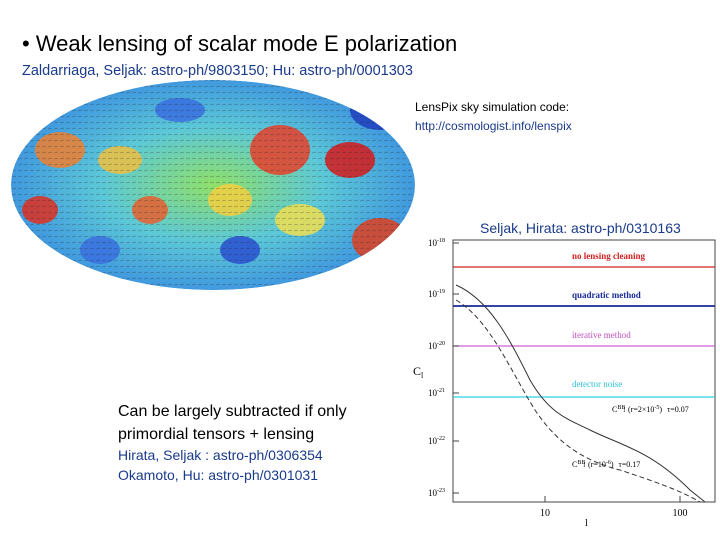 The image size is (720, 540). I want to click on tau: τ=0.17, so click(630, 464).